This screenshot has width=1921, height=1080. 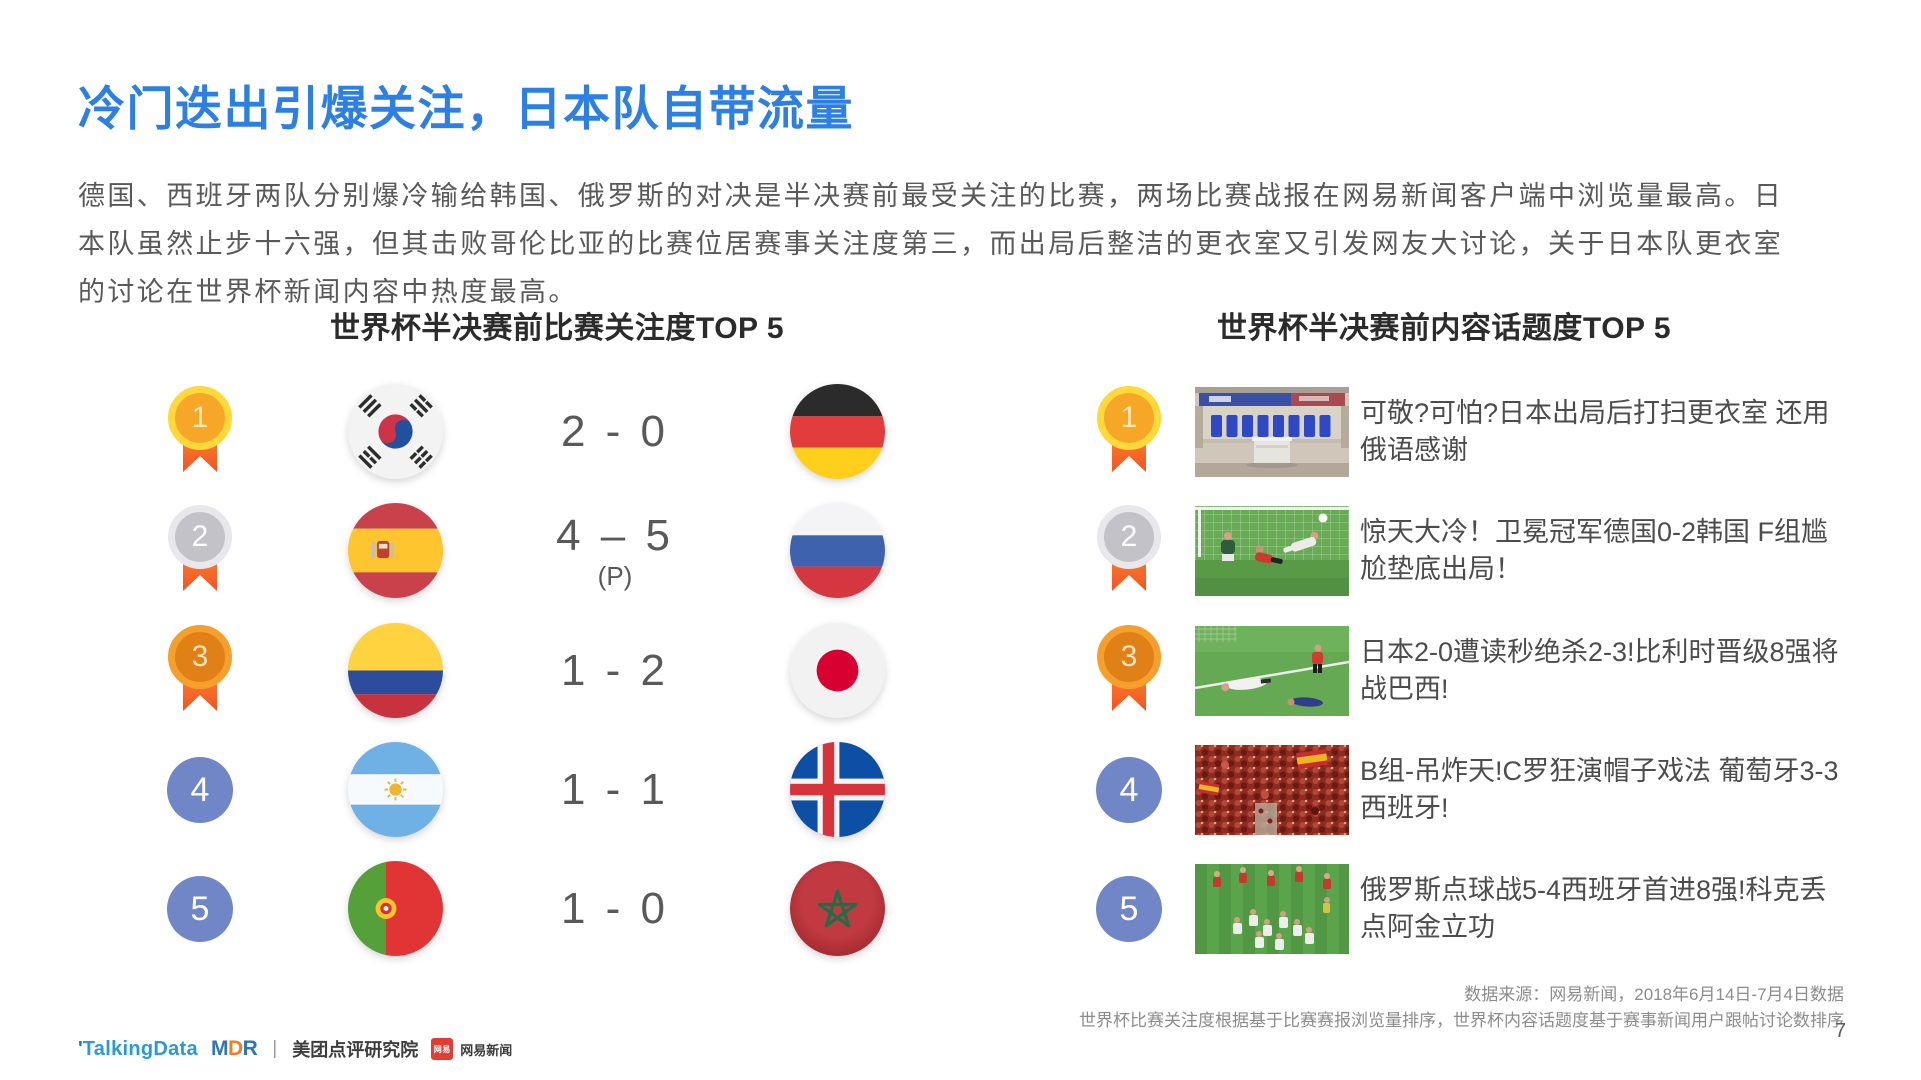 What do you see at coordinates (1444, 328) in the screenshot?
I see `right-section-title: 世界杯半决赛前内容话题度TOP 5` at bounding box center [1444, 328].